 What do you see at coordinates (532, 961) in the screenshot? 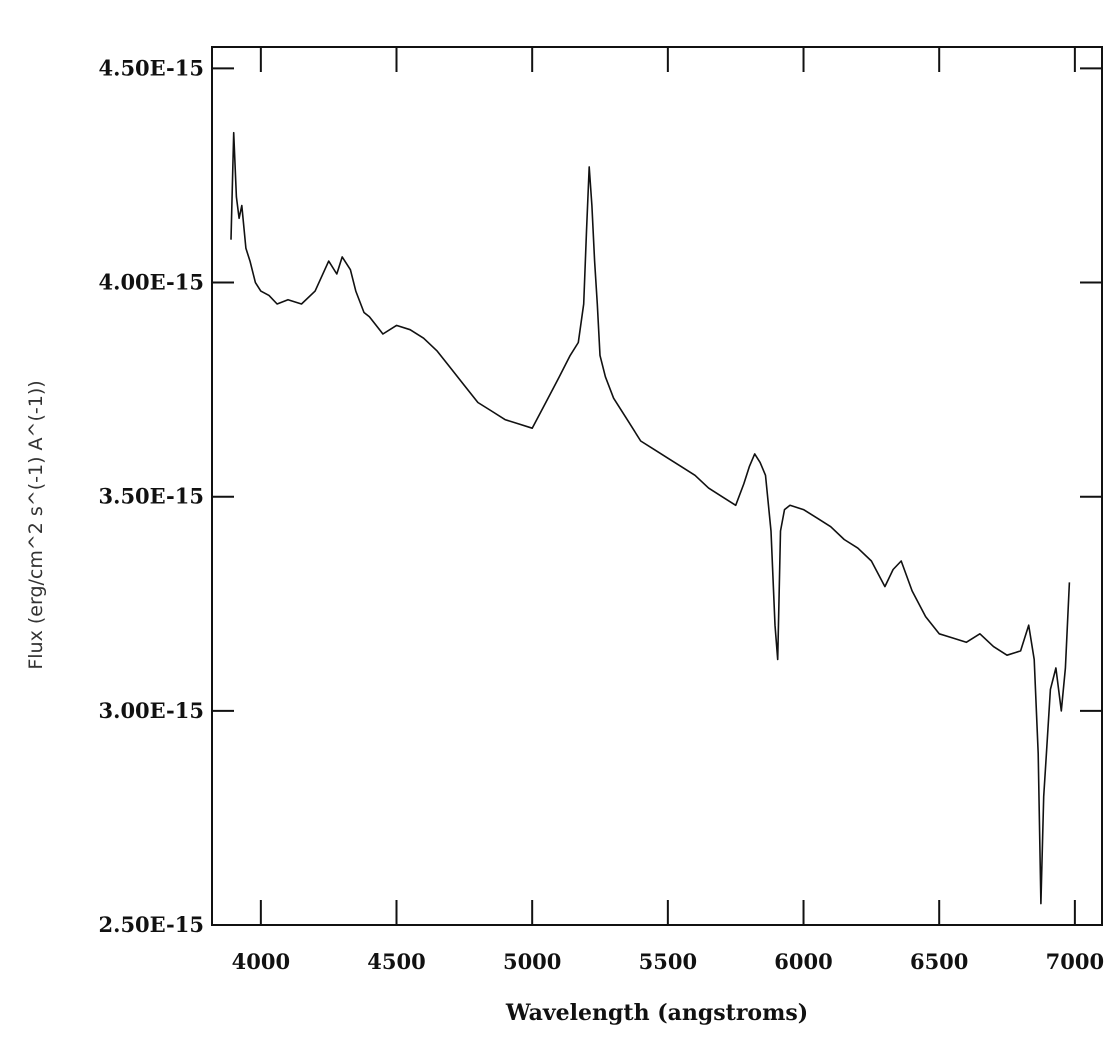
I see `x-tick-label: 5000` at bounding box center [532, 961].